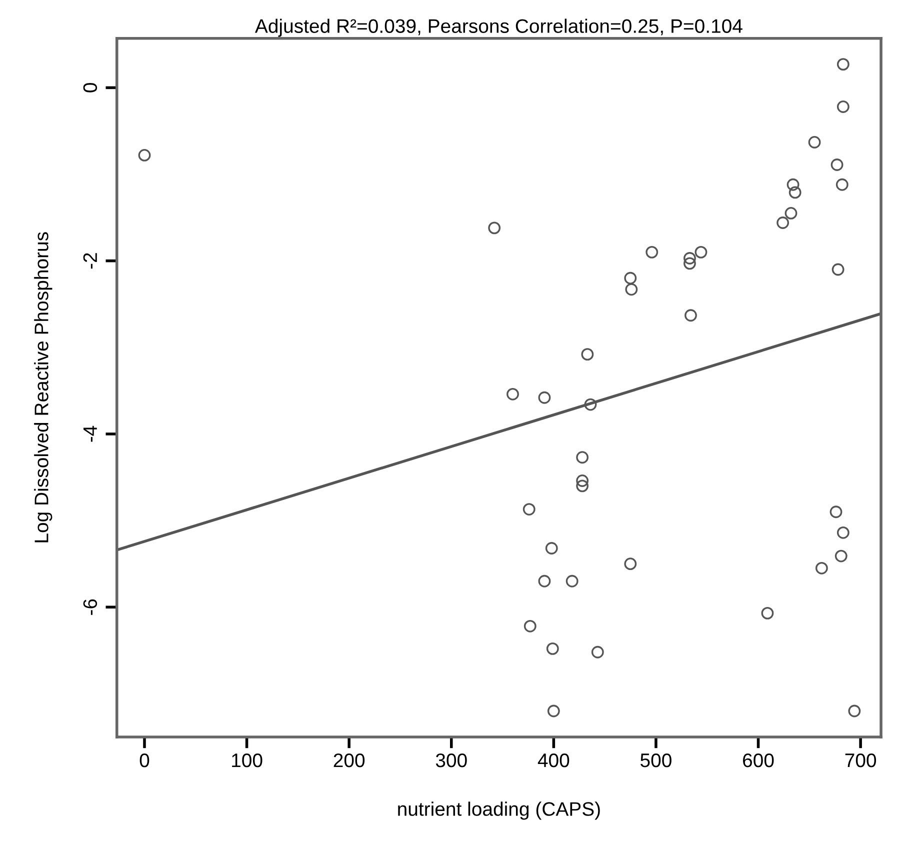  What do you see at coordinates (349, 760) in the screenshot?
I see `x-tick-label: 200` at bounding box center [349, 760].